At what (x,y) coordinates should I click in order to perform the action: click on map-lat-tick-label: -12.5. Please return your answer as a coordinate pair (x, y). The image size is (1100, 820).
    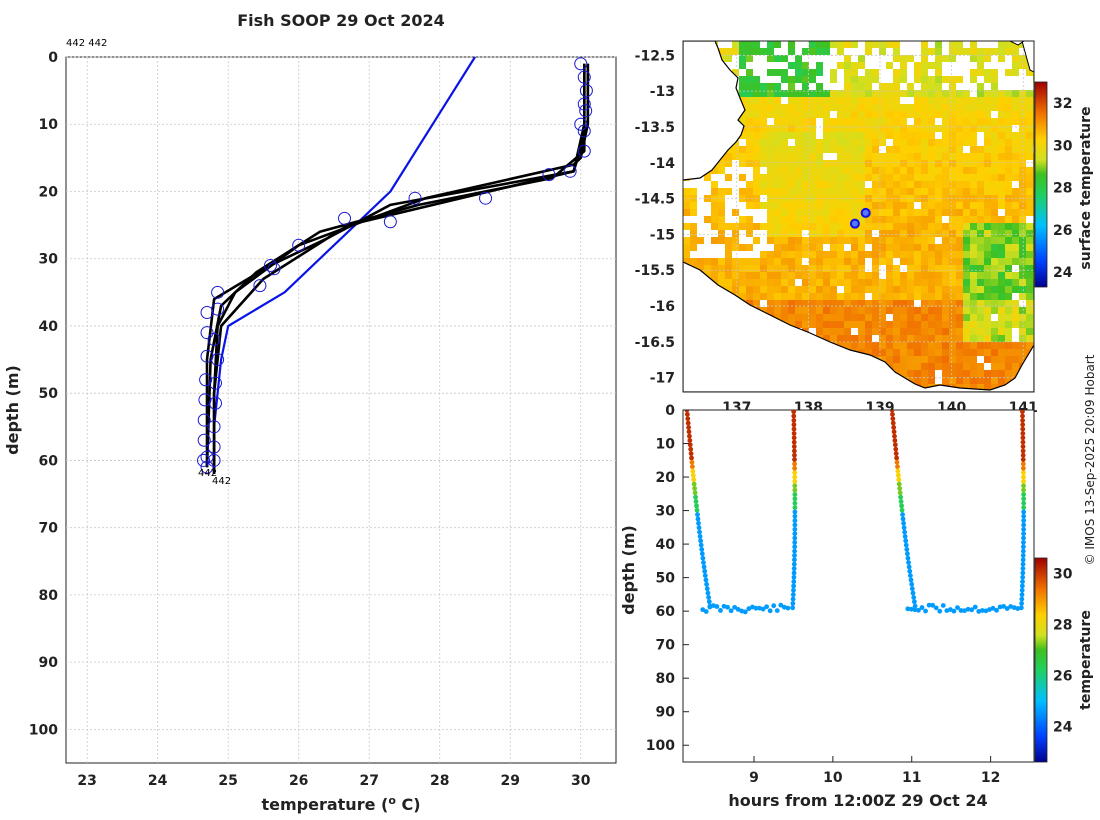
    Looking at the image, I should click on (655, 56).